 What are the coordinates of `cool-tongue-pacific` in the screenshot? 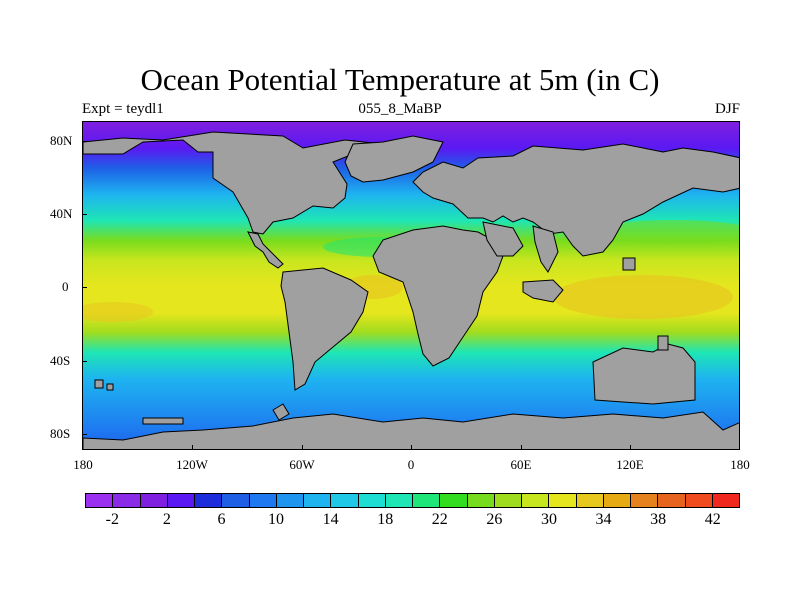 It's located at (666, 232).